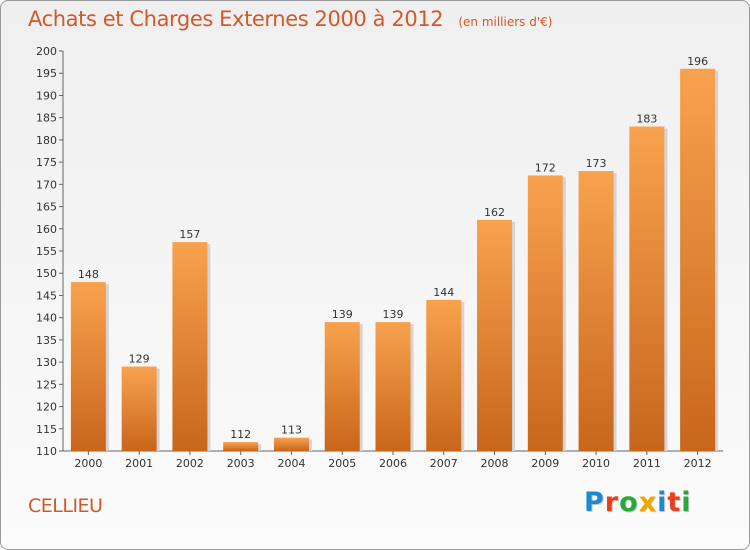 Image resolution: width=750 pixels, height=550 pixels. What do you see at coordinates (596, 163) in the screenshot?
I see `bar-value-label: 173` at bounding box center [596, 163].